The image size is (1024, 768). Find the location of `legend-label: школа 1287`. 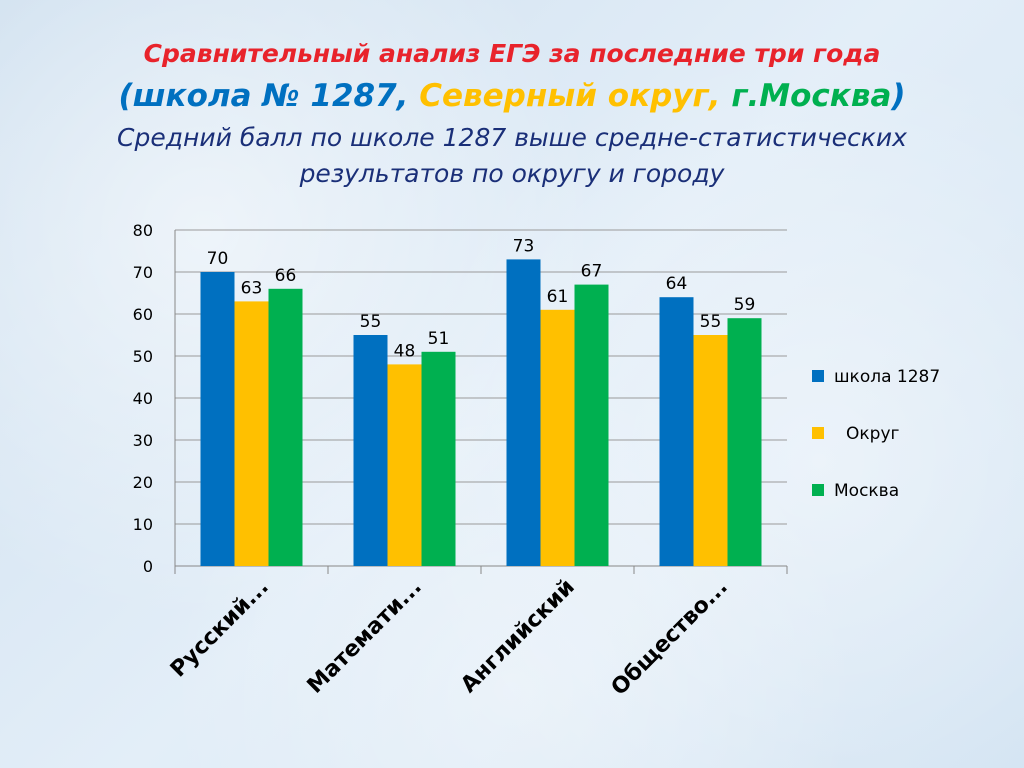

legend-label: школа 1287 is located at coordinates (887, 377).